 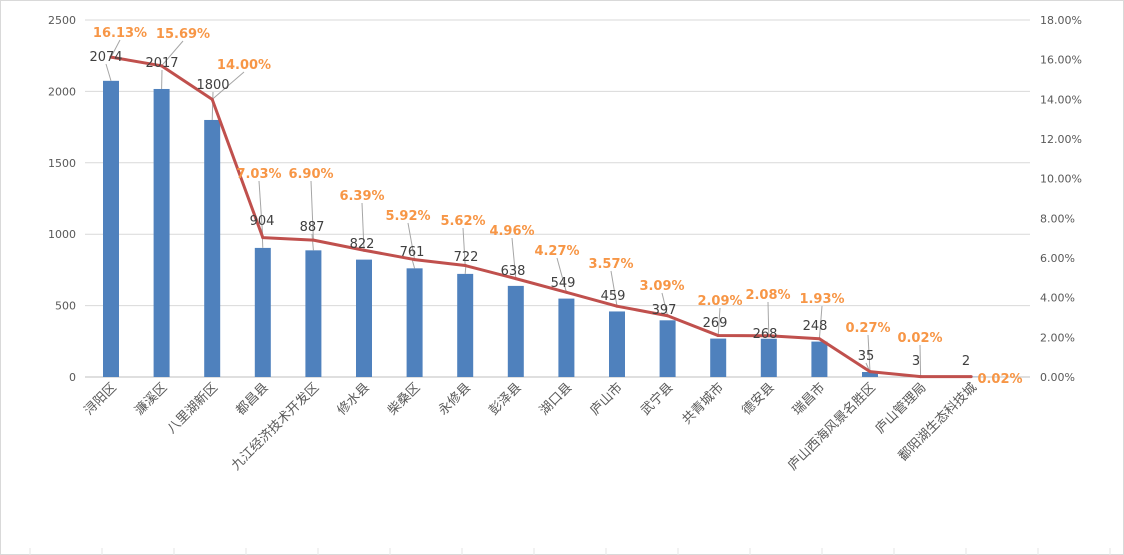 I want to click on bar-value-label: 248, so click(x=815, y=326).